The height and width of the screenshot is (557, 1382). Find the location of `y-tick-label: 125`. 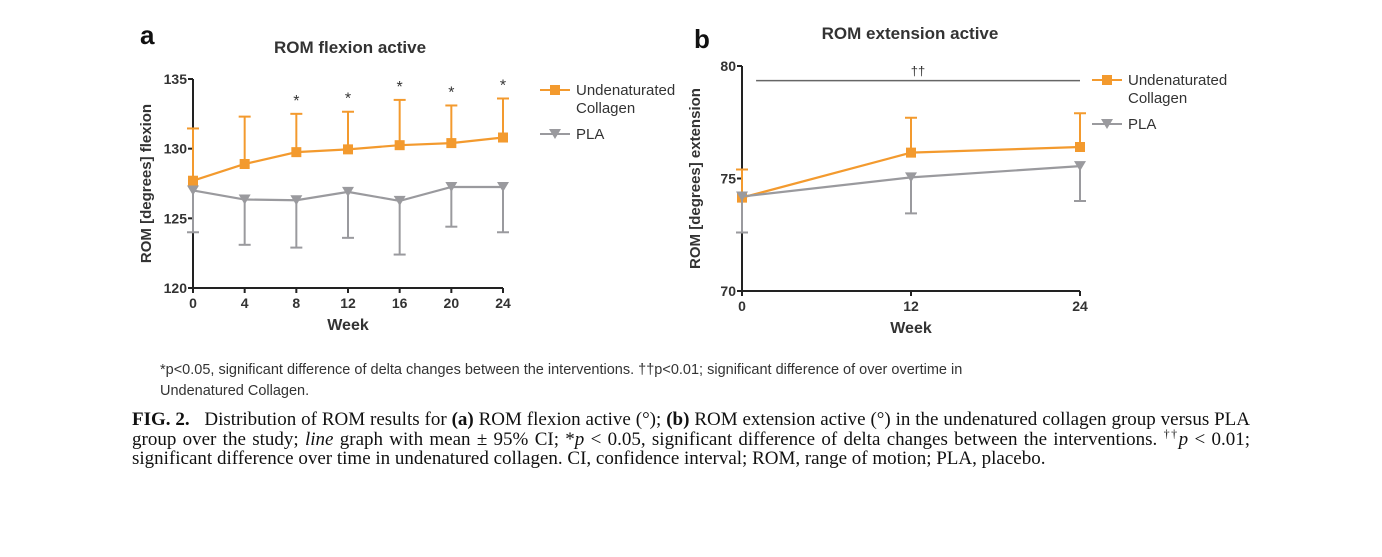

y-tick-label: 125 is located at coordinates (176, 218).